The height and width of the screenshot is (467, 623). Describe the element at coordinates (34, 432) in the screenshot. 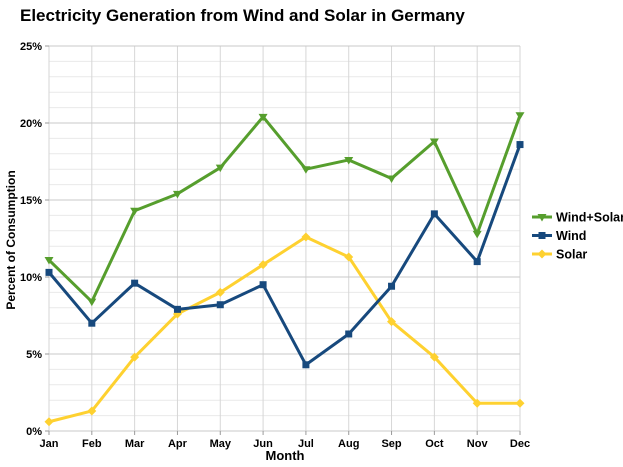

I see `y-tick-label: 0%` at that location.